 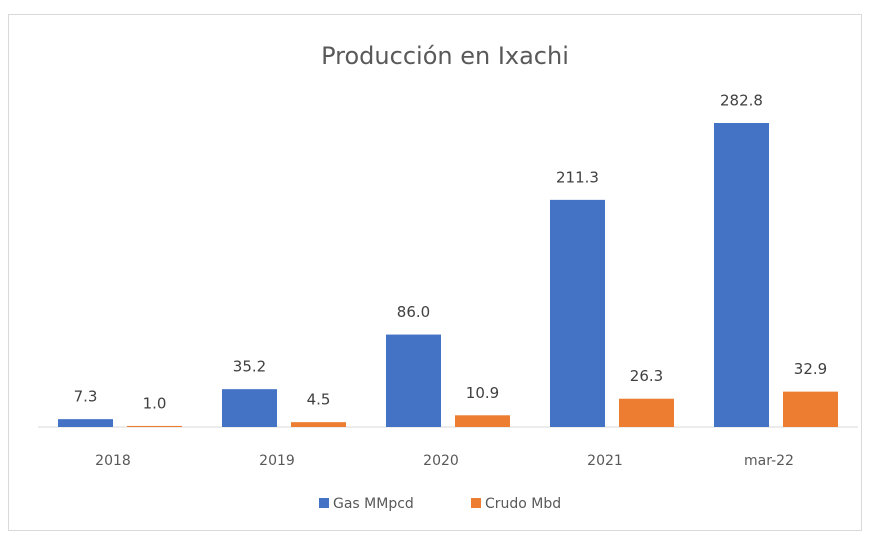 I want to click on data-label: 10.9, so click(x=482, y=393).